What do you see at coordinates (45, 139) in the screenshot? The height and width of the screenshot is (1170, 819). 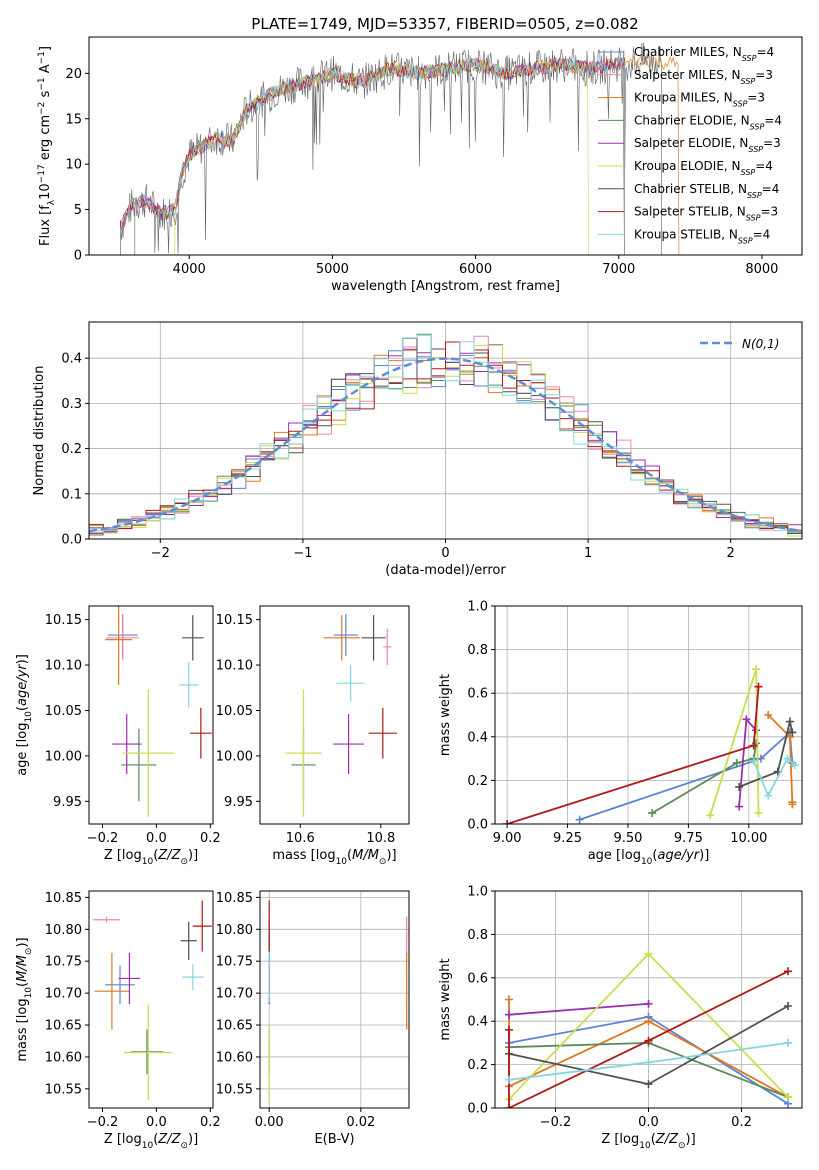 I see `label-part: erg cm` at bounding box center [45, 139].